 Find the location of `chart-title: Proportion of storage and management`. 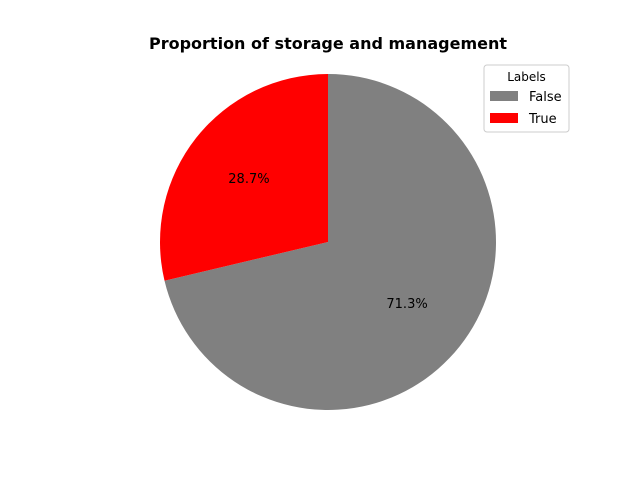

chart-title: Proportion of storage and management is located at coordinates (328, 43).